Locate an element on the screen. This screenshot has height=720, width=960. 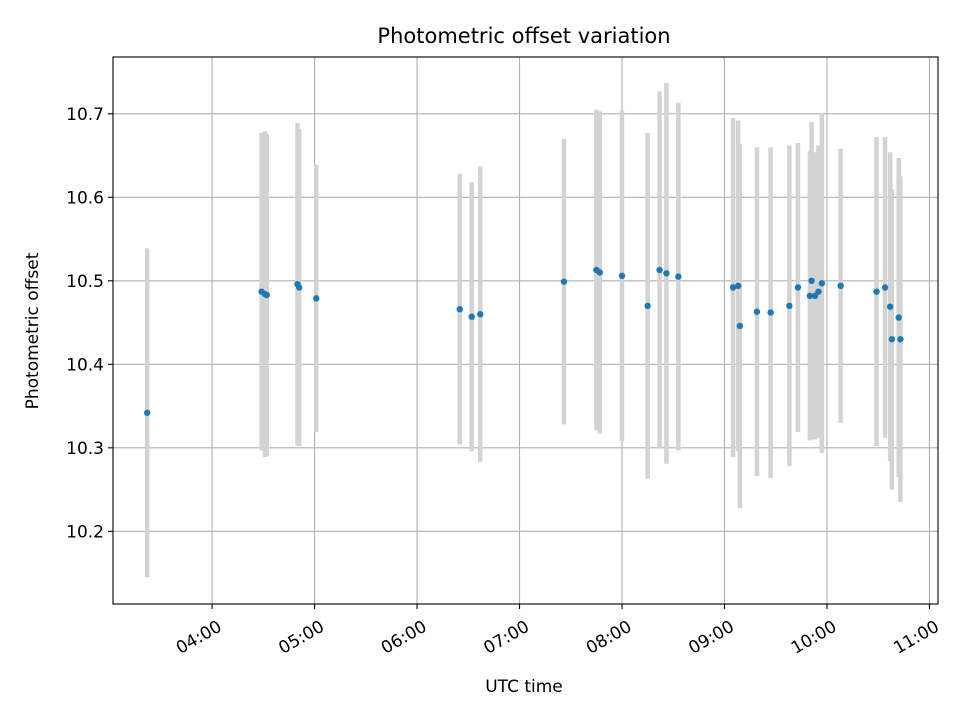
y-axis-label: Photometric offset is located at coordinates (33, 330).